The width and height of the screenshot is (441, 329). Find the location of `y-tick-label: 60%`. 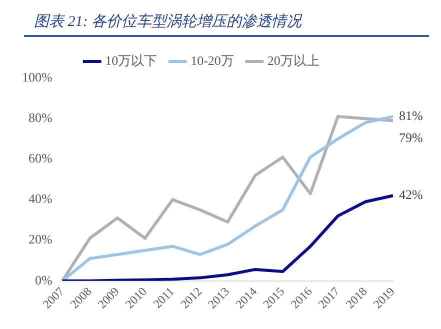

y-tick-label: 60% is located at coordinates (40, 158).